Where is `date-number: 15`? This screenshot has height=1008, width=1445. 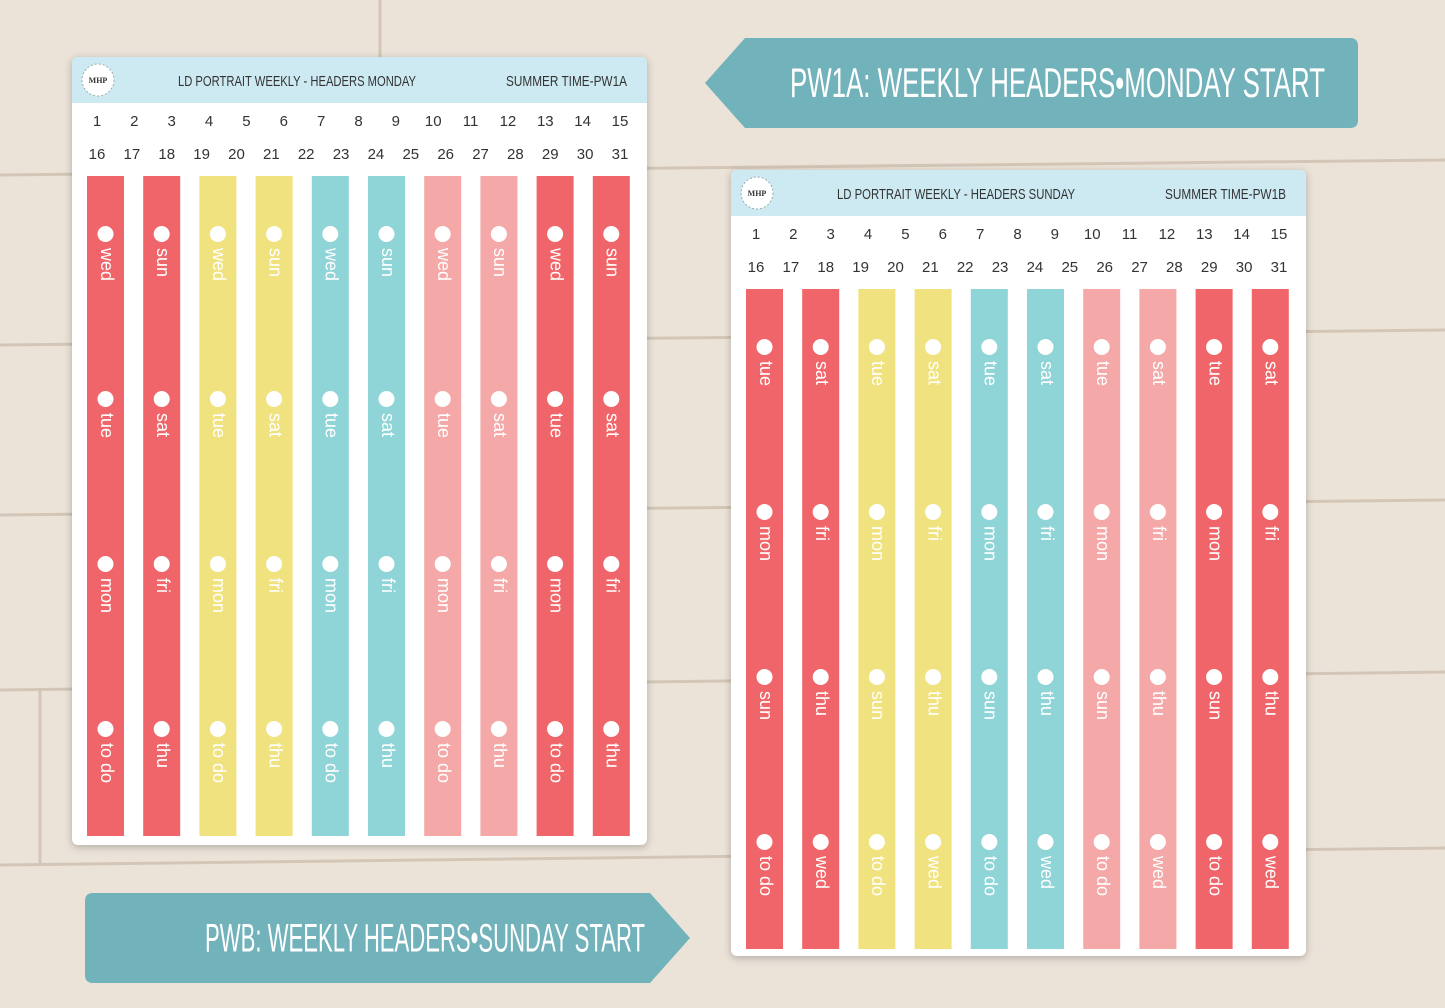 date-number: 15 is located at coordinates (1279, 234).